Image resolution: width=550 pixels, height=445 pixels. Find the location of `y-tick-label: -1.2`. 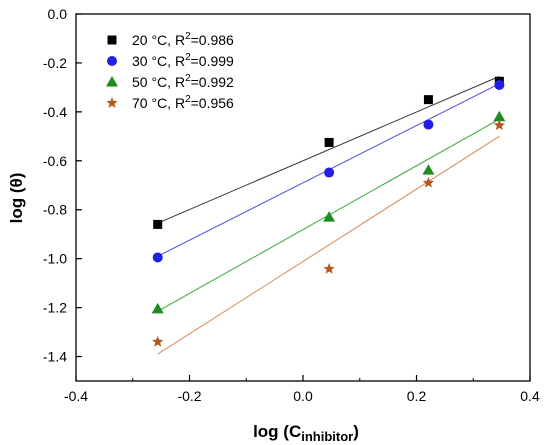

y-tick-label: -1.2 is located at coordinates (55, 308).